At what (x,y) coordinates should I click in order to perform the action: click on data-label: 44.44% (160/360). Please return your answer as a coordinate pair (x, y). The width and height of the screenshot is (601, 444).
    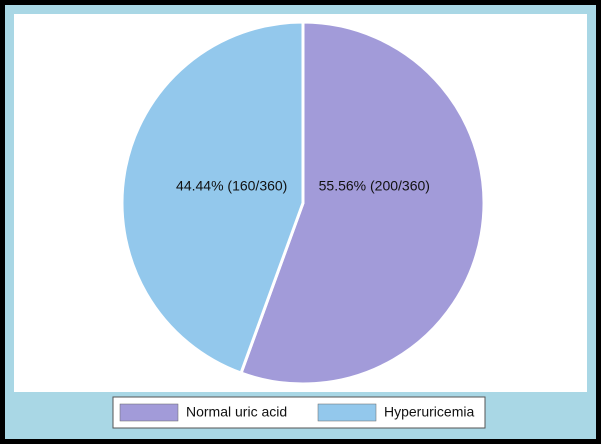
    Looking at the image, I should click on (231, 186).